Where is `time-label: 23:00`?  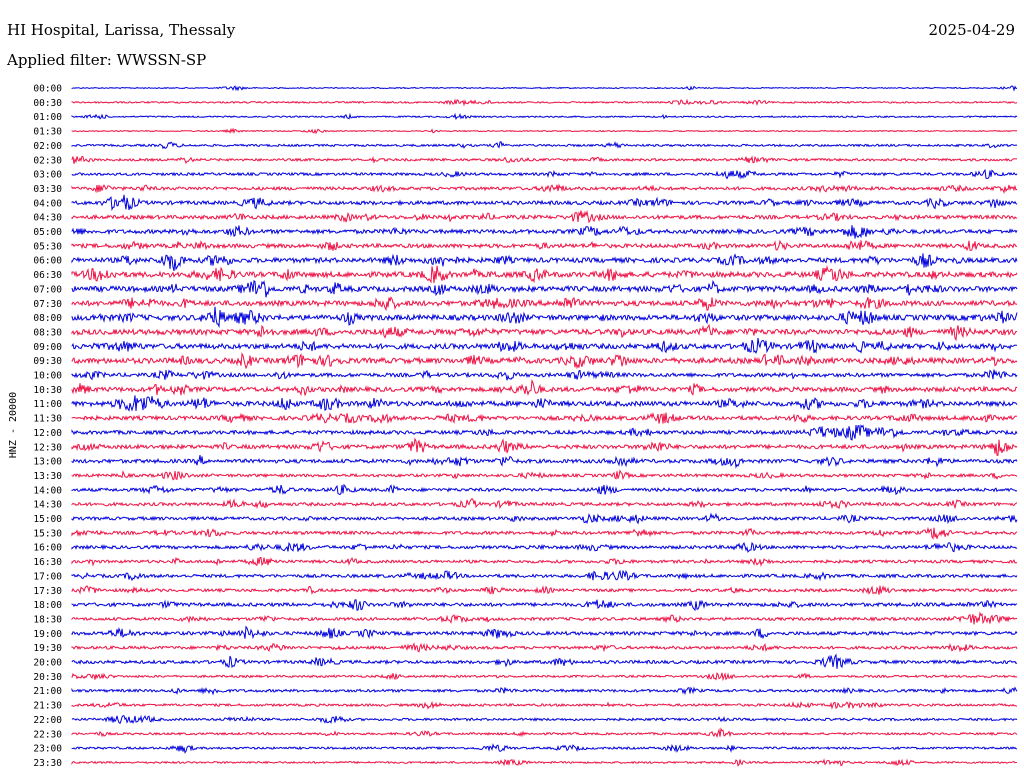
time-label: 23:00 is located at coordinates (47, 749).